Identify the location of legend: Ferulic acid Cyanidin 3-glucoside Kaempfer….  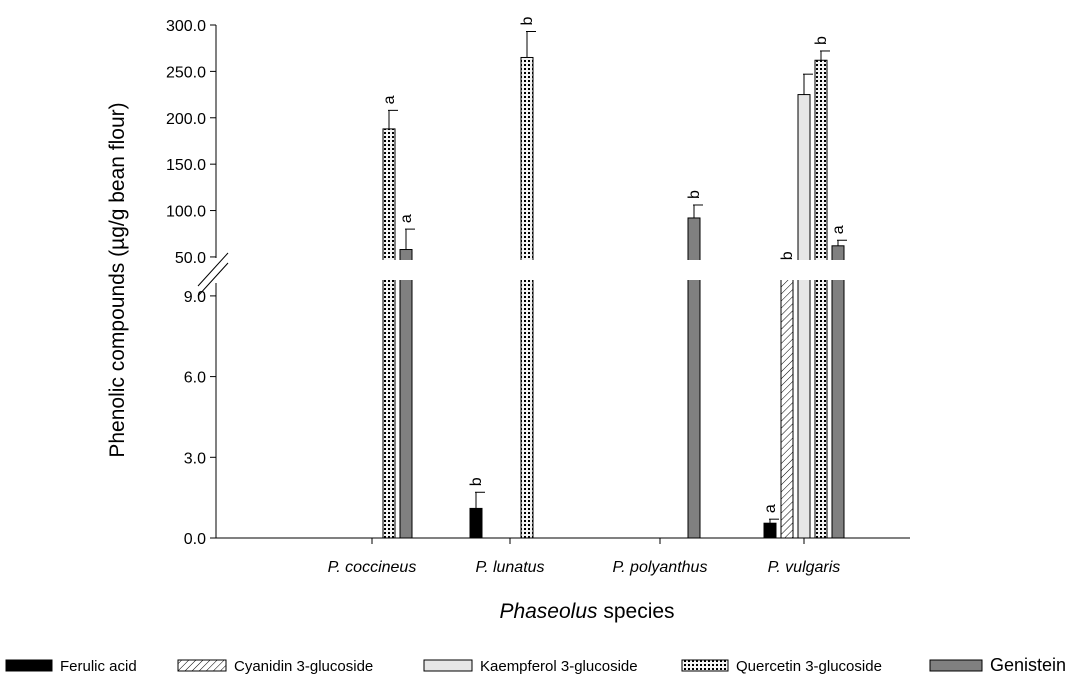
(535, 665).